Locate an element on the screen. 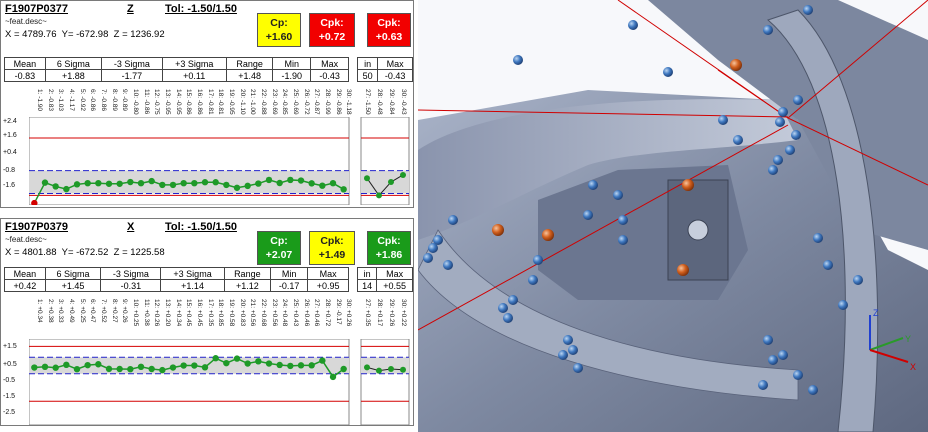  cpk2-value: +1.86 is located at coordinates (389, 255).